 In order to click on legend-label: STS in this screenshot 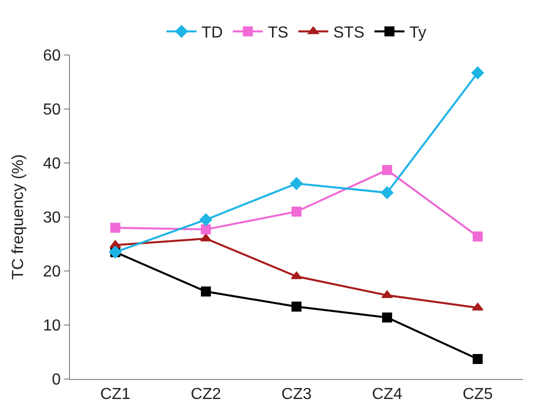, I will do `click(348, 33)`.